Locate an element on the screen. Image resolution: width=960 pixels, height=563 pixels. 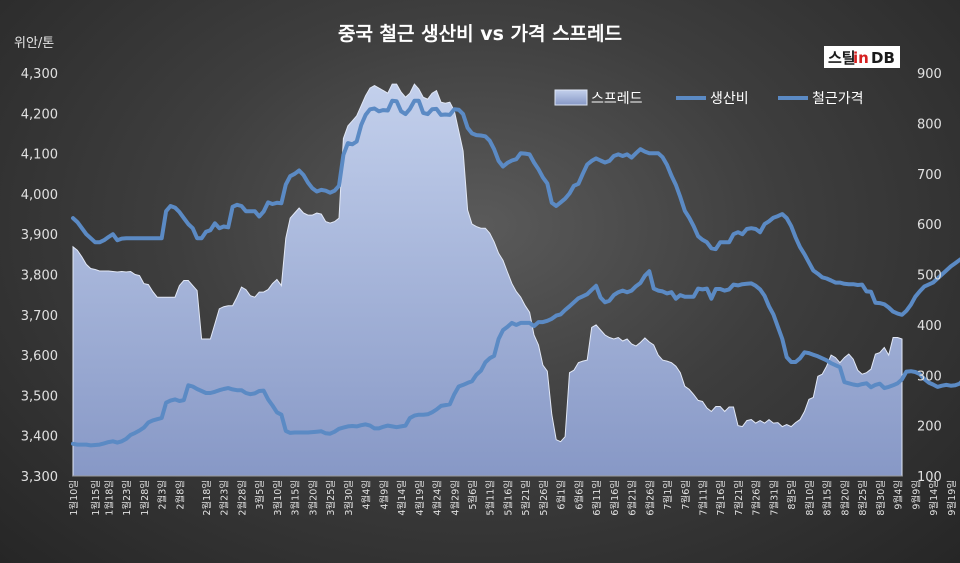
steelindb-logo: 스틸 in DB is located at coordinates (862, 57).